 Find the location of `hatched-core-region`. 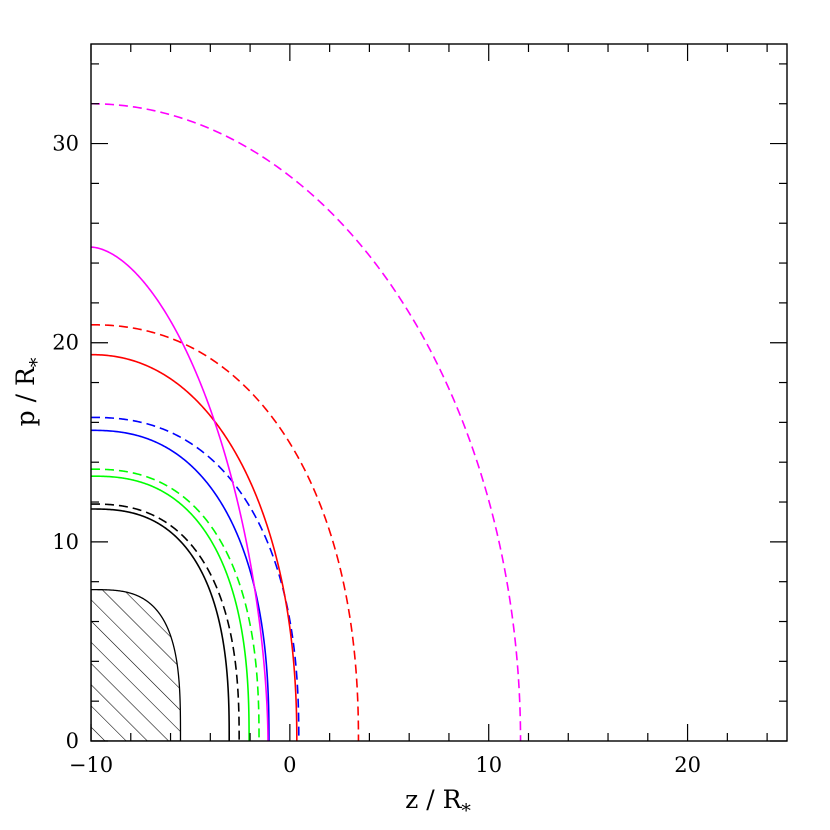

hatched-core-region is located at coordinates (136, 665).